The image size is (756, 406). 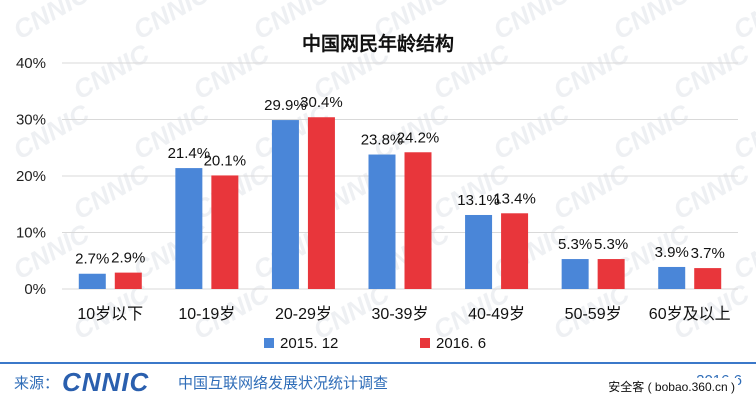 What do you see at coordinates (31, 233) in the screenshot?
I see `y-tick-label: 10%` at bounding box center [31, 233].